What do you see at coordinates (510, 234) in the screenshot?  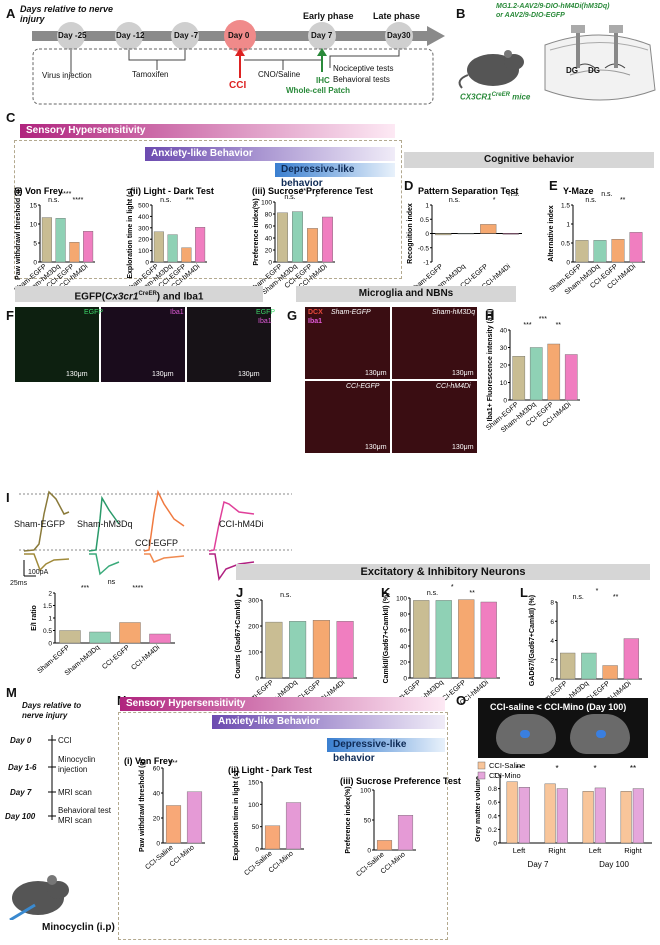 I see `chart-d-bar` at bounding box center [510, 234].